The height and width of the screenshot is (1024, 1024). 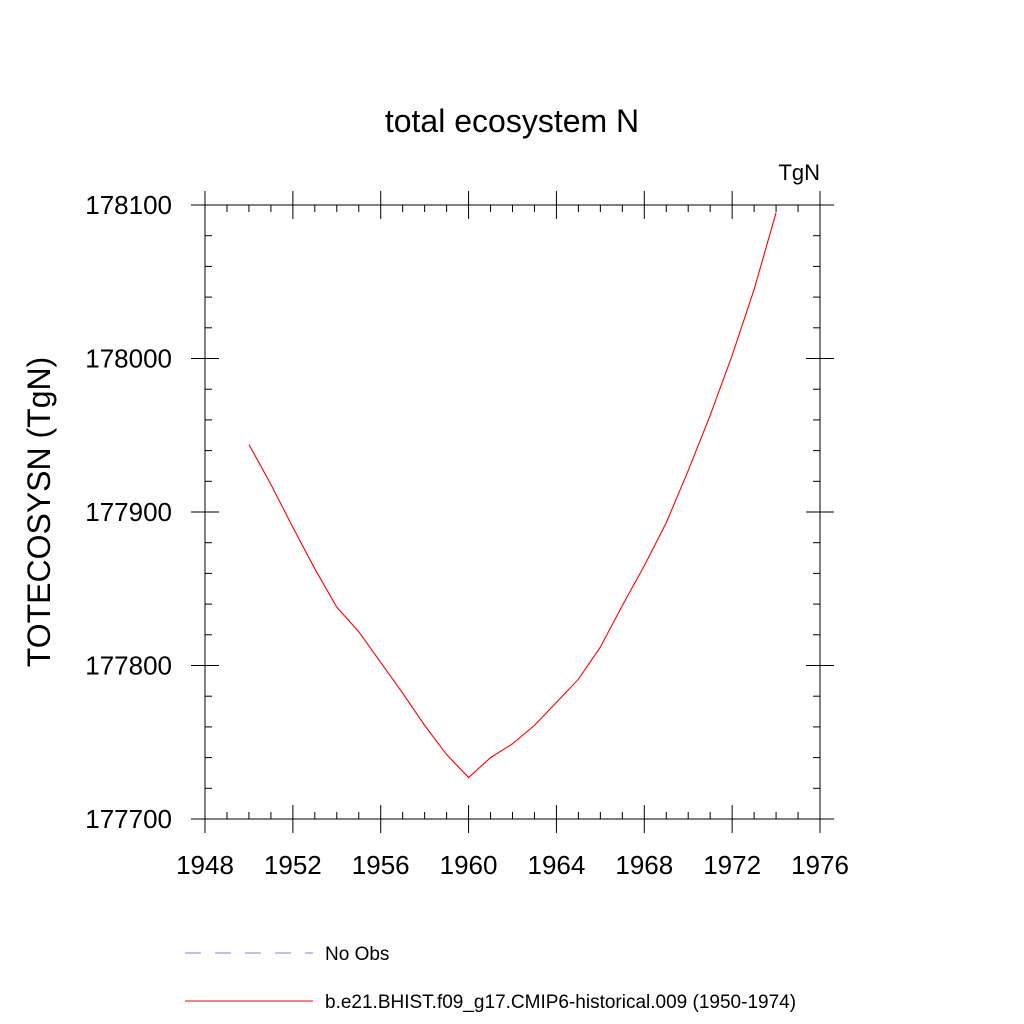 I want to click on x-tick-labels: 1948 1952 1956 1960 1964 1968 1972 1976, so click(x=512, y=865).